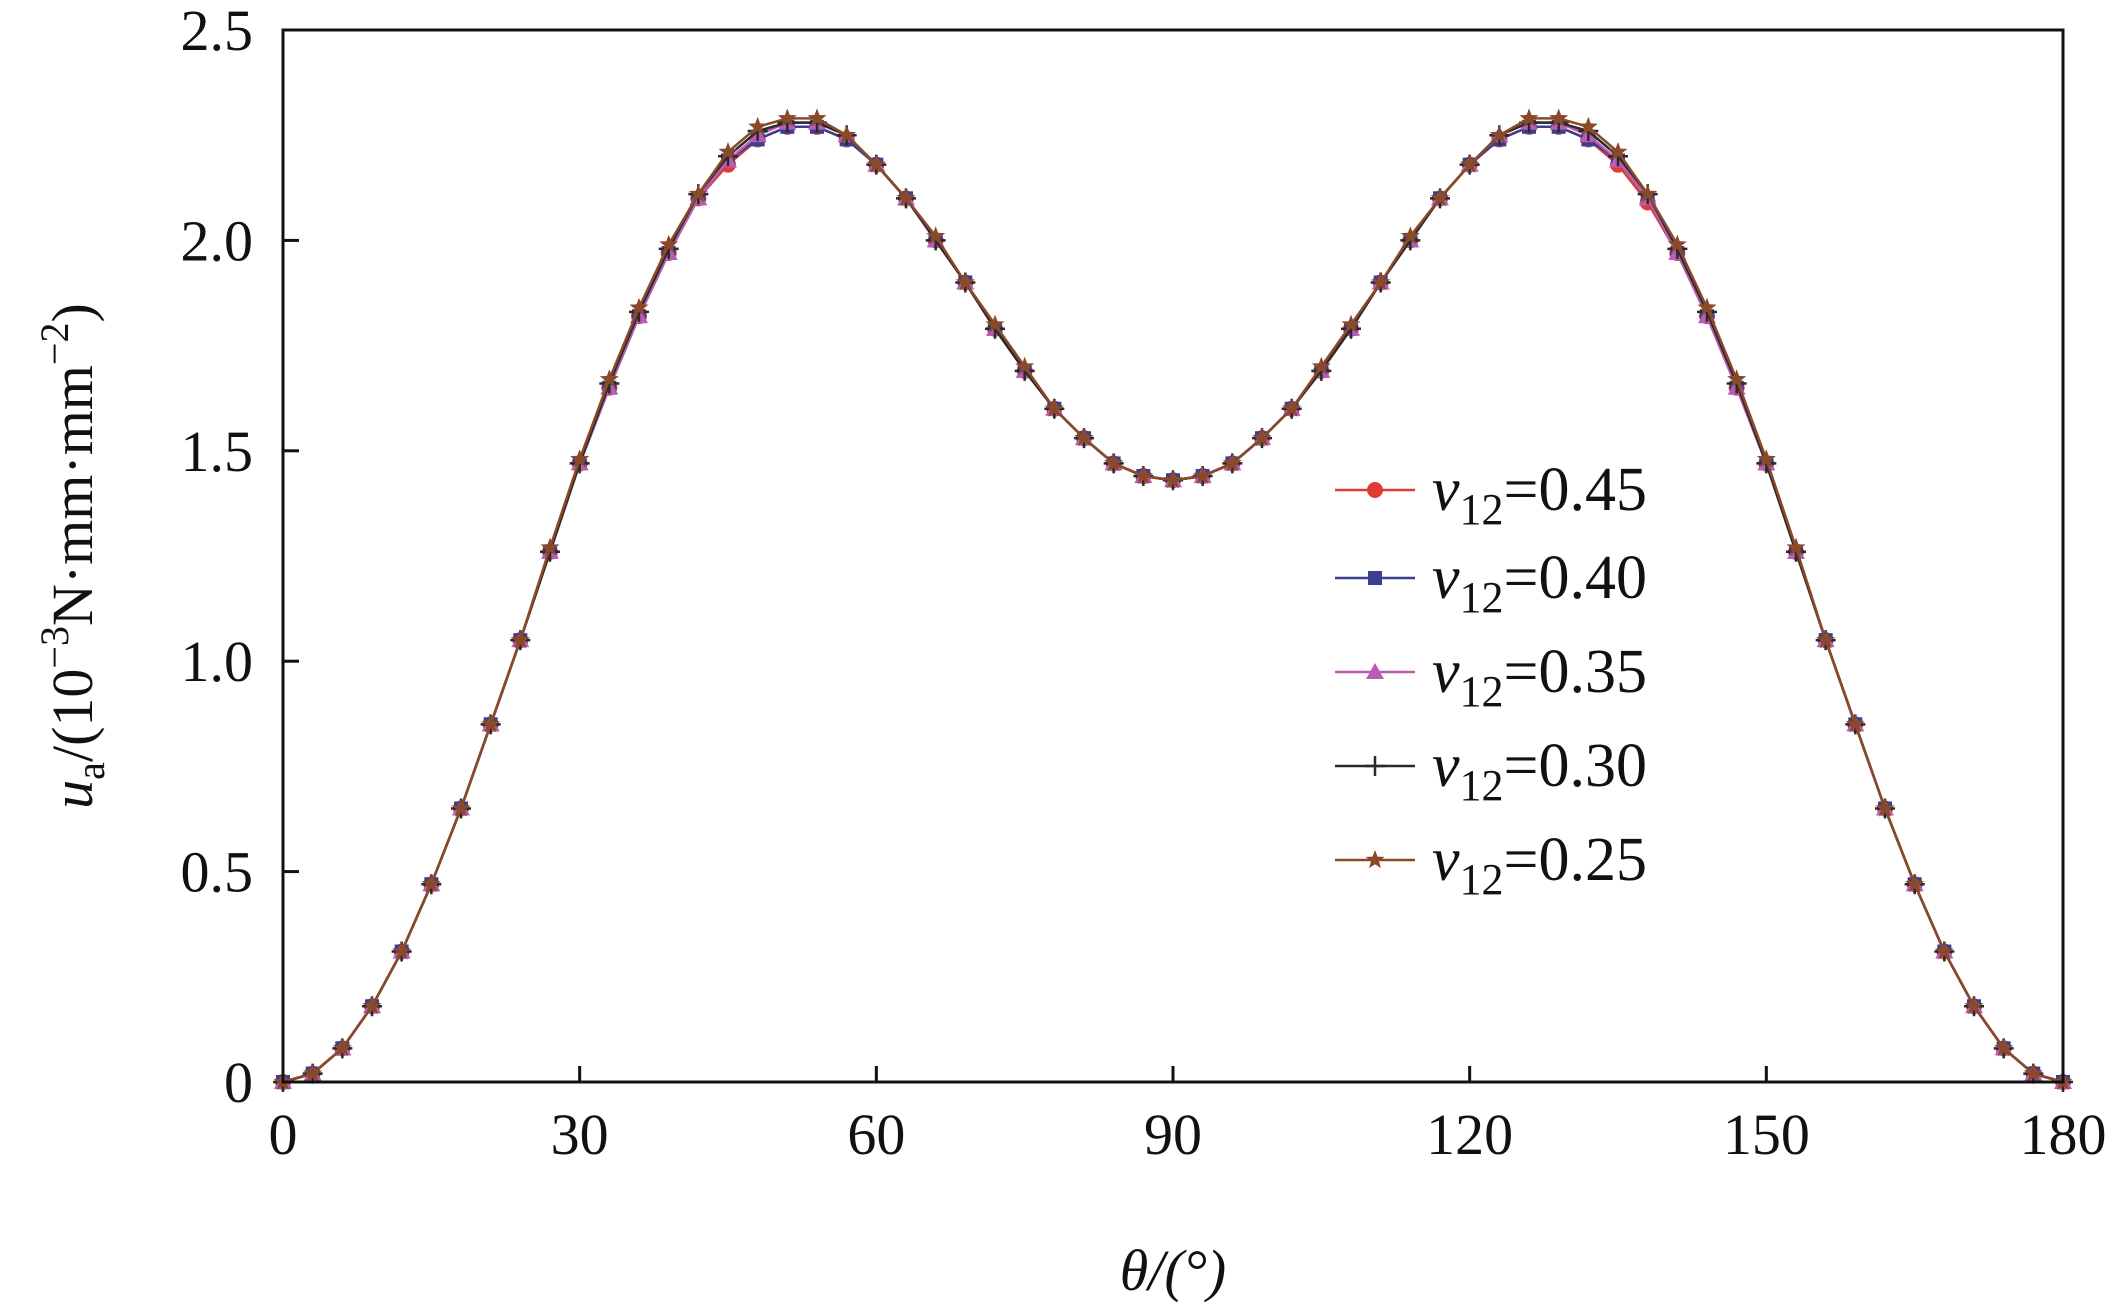 The height and width of the screenshot is (1315, 2122). I want to click on x-tick-label: 60, so click(876, 1134).